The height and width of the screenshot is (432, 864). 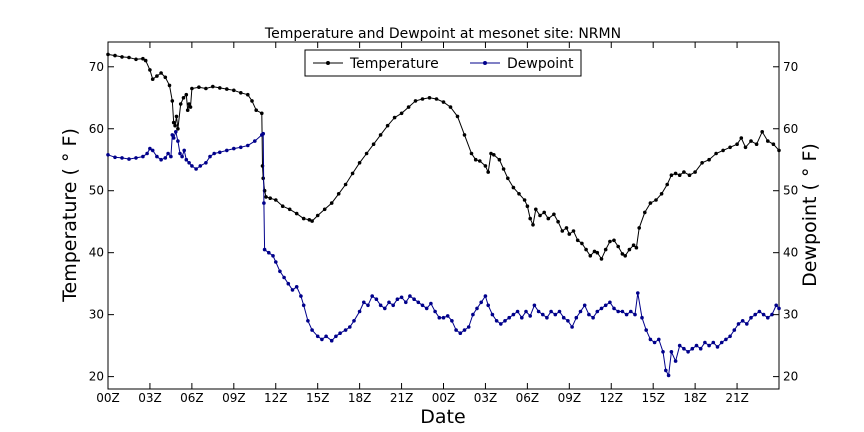 I want to click on x-axis-label: Date, so click(x=442, y=417).